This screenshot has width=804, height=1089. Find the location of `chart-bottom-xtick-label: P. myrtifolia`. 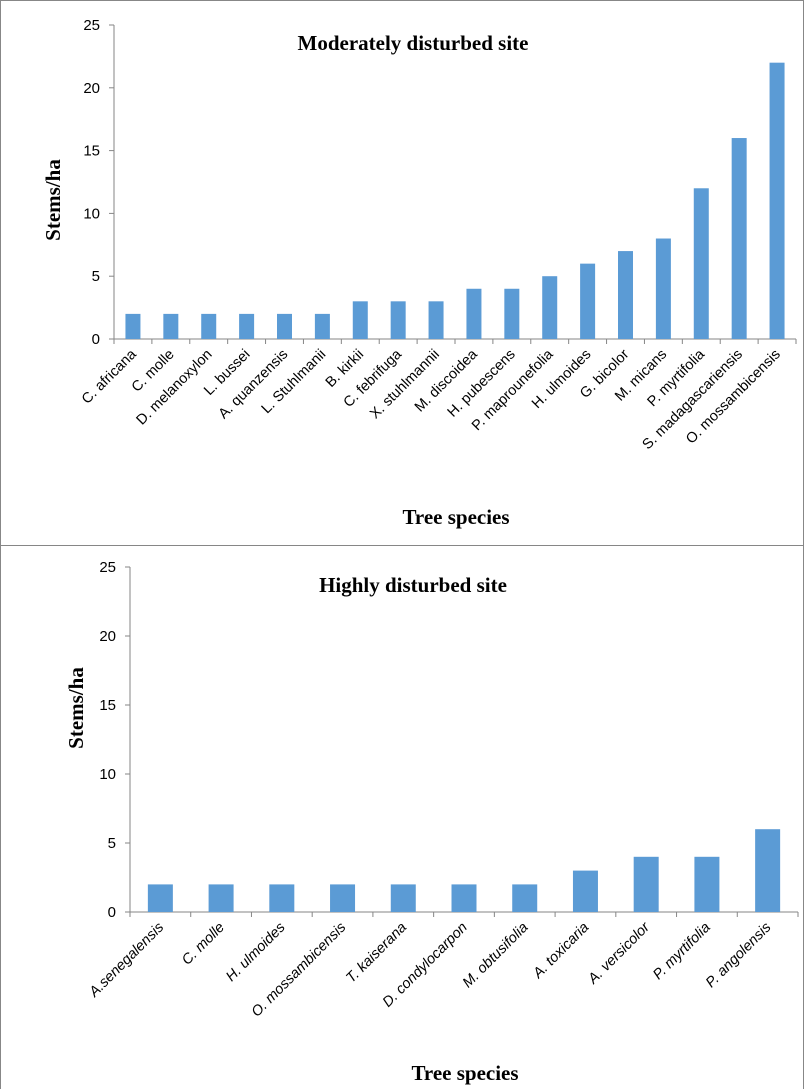

chart-bottom-xtick-label: P. myrtifolia is located at coordinates (682, 952).